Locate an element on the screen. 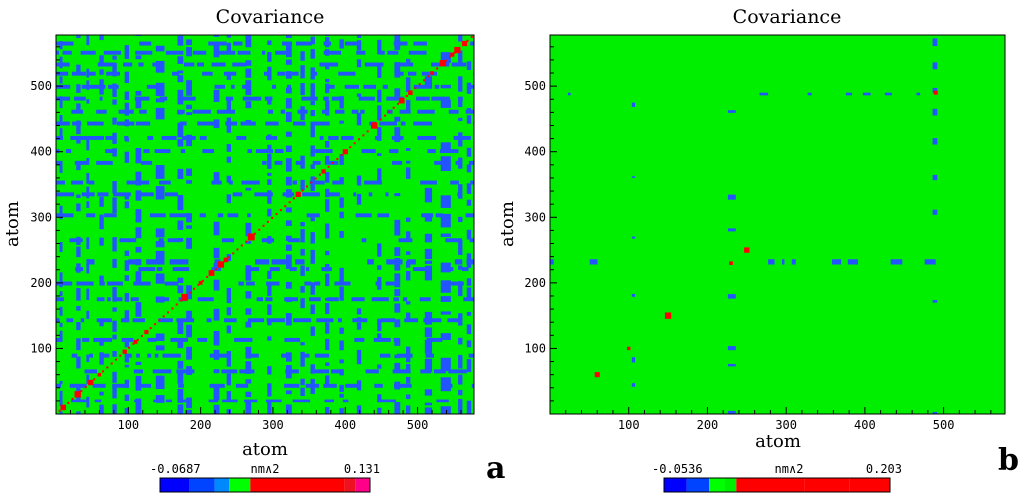 The height and width of the screenshot is (499, 1024). panel-a-letter: a is located at coordinates (495, 468).